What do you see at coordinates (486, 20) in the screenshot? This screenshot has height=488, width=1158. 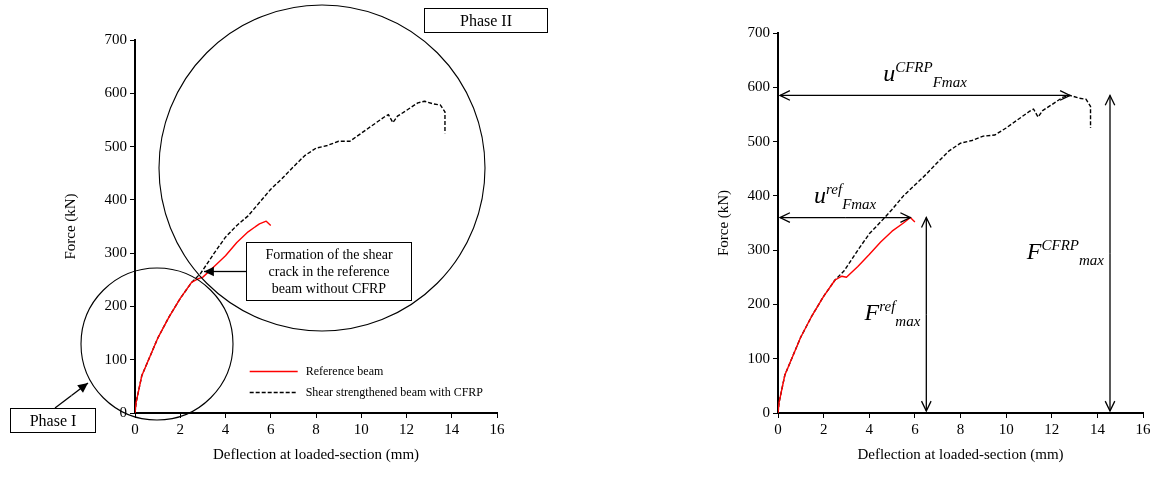 I see `text: Phase II` at bounding box center [486, 20].